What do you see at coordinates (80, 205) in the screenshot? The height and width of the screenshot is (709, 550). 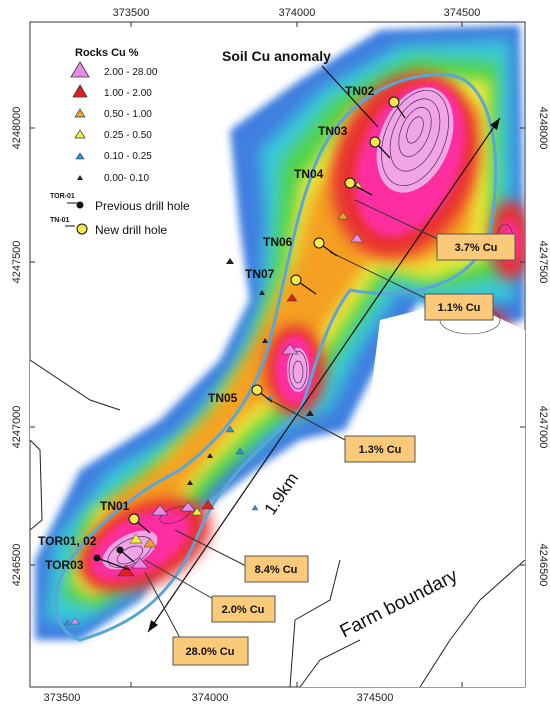 I see `legend-previous-hole-symbol` at bounding box center [80, 205].